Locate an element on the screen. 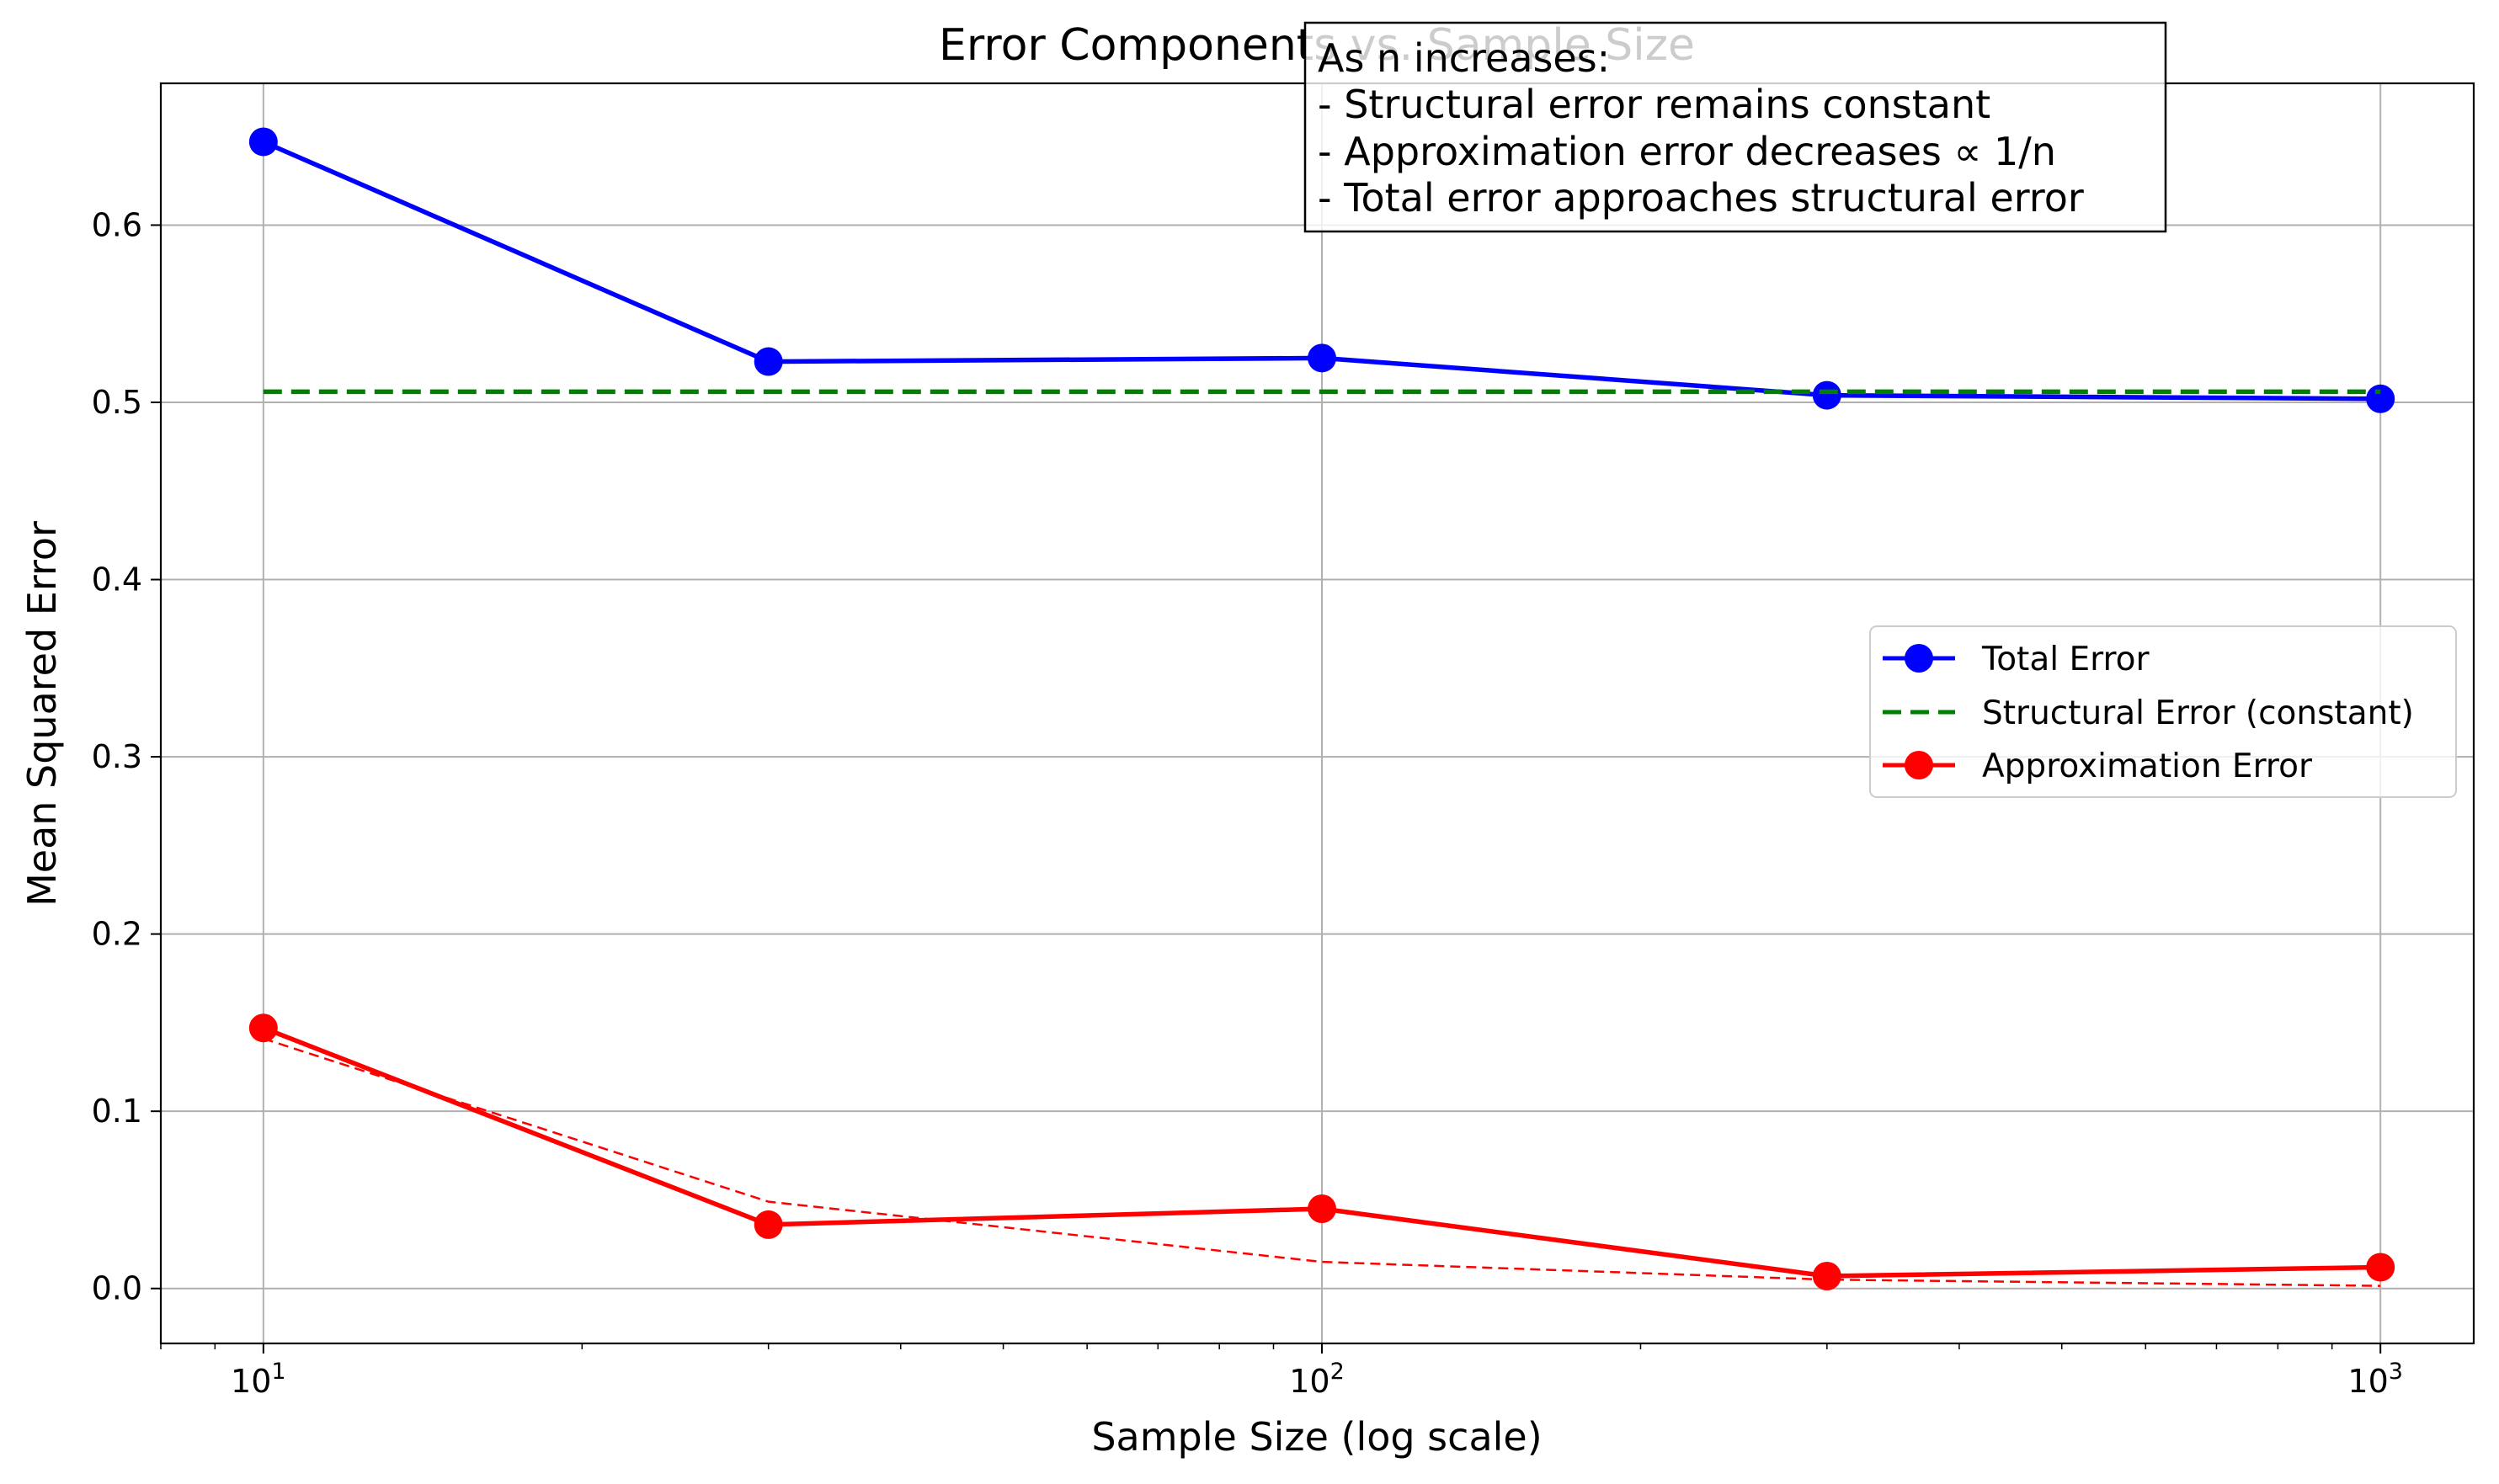 This screenshot has width=2499, height=1484. legend-label-total-error: Total Error is located at coordinates (2065, 659).